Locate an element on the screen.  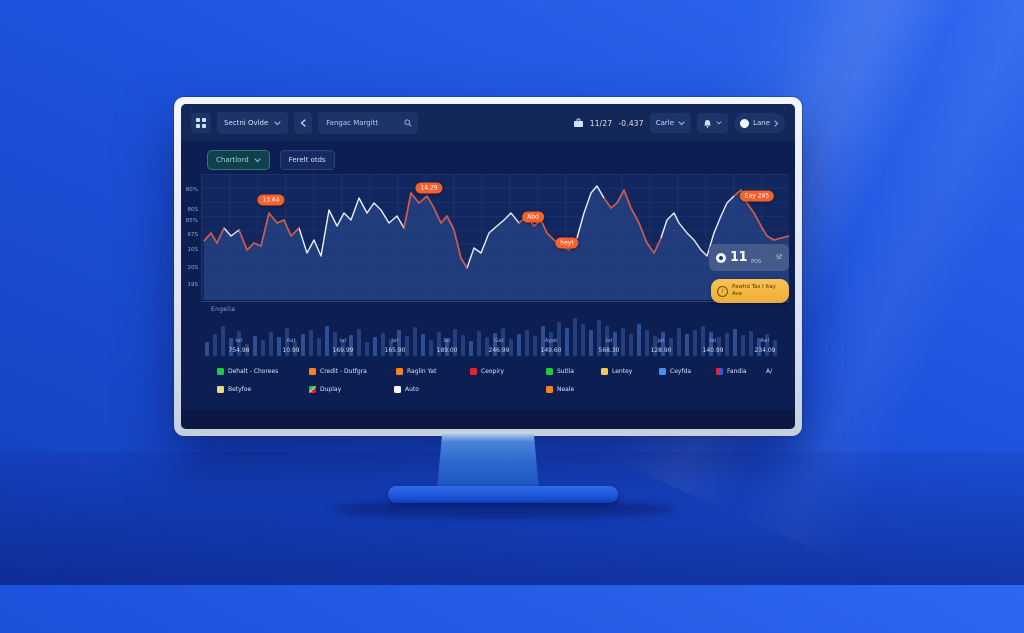
section-divider is located at coordinates (495, 301).